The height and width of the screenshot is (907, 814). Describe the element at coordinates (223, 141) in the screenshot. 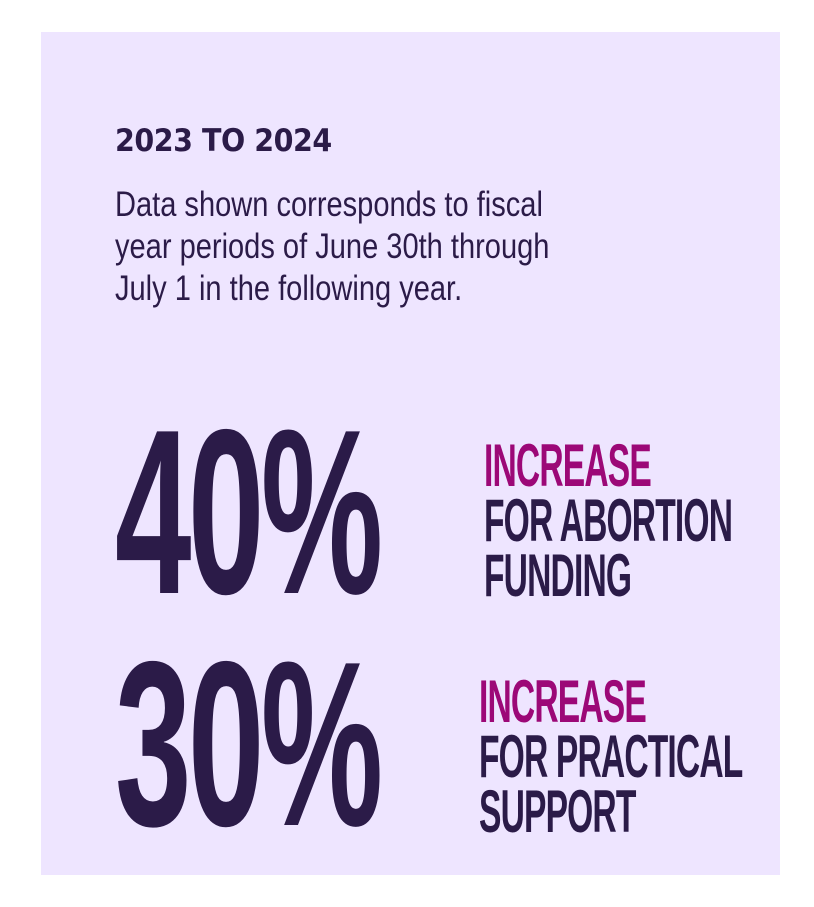

I see `period-heading: 2023 TO 2024` at that location.